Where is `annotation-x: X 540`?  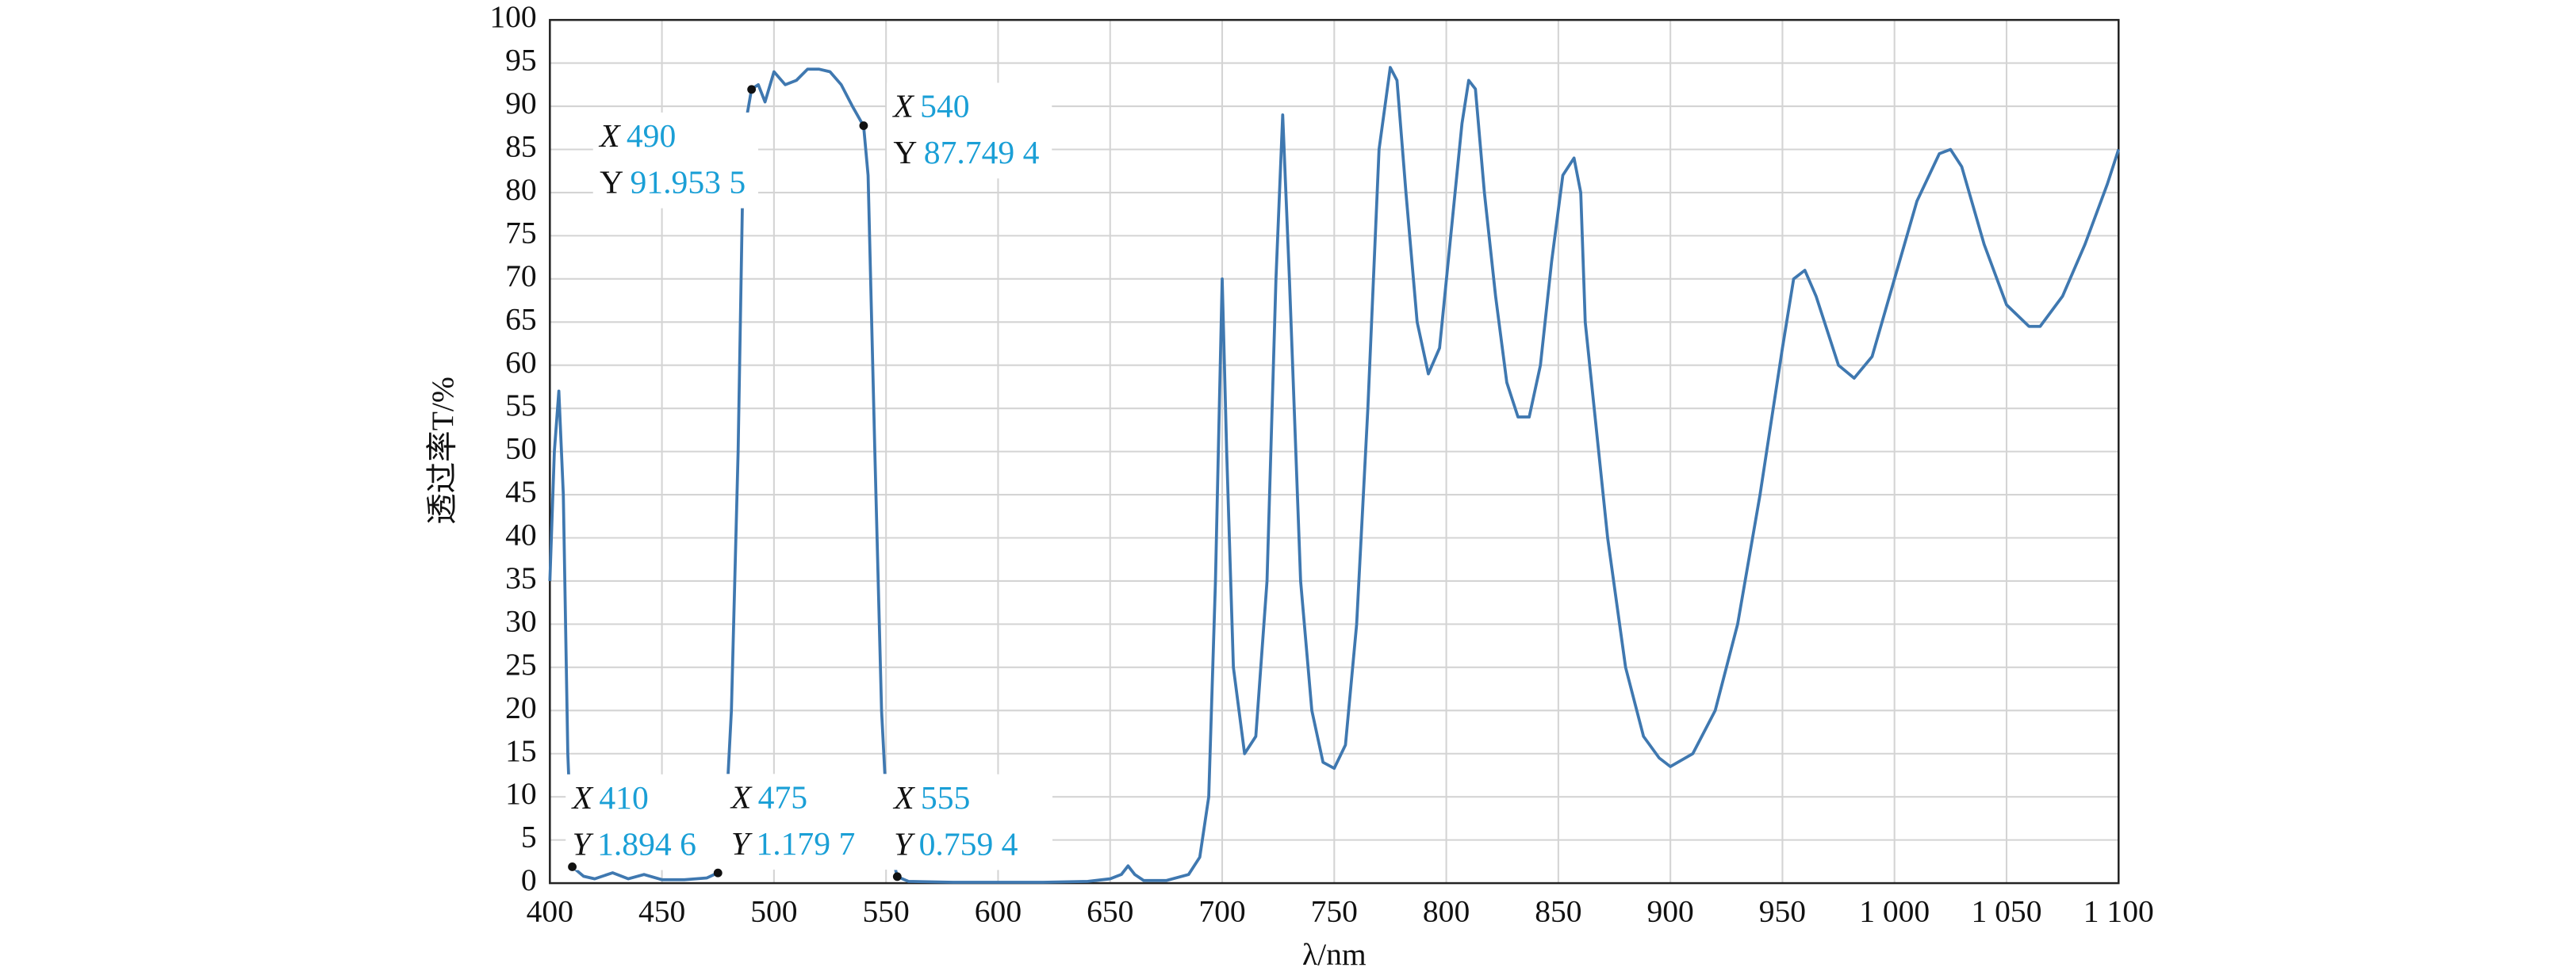 annotation-x: X 540 is located at coordinates (930, 106).